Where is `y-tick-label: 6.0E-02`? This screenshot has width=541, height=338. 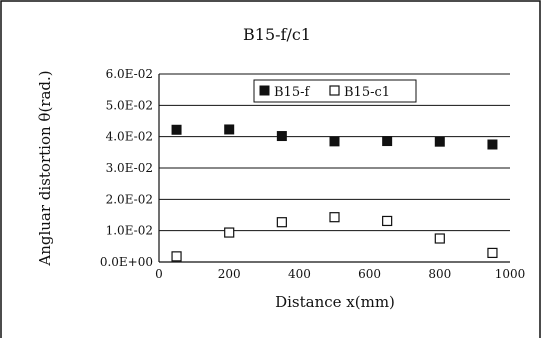
y-tick-label: 6.0E-02 is located at coordinates (129, 74).